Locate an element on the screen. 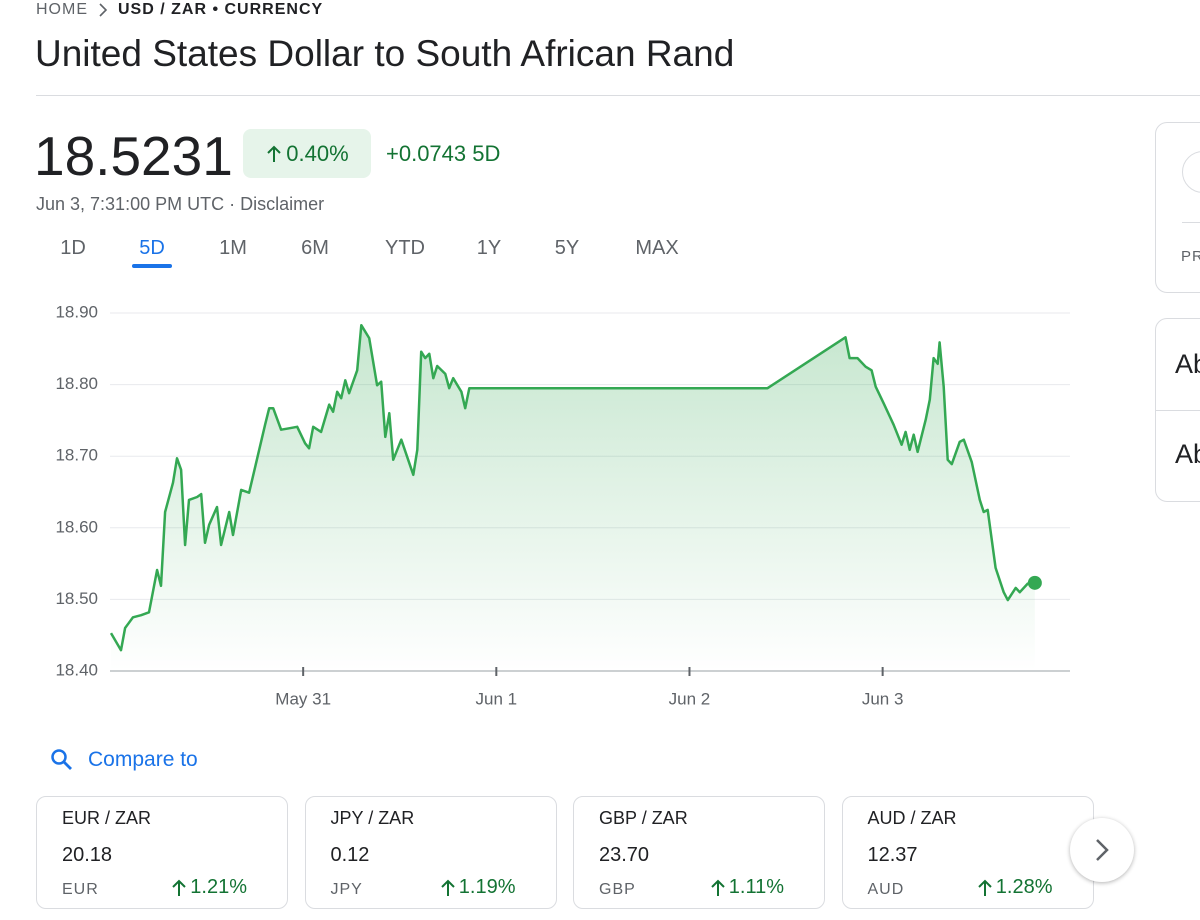 This screenshot has height=920, width=1200. range-tab: 6M is located at coordinates (315, 248).